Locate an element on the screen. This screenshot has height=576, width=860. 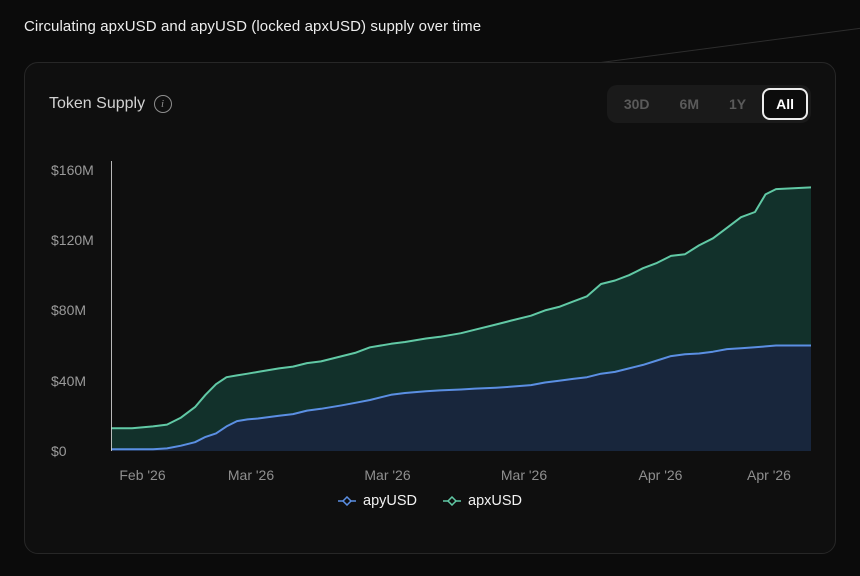
legend-item-apxusd: apxUSD is located at coordinates (482, 501).